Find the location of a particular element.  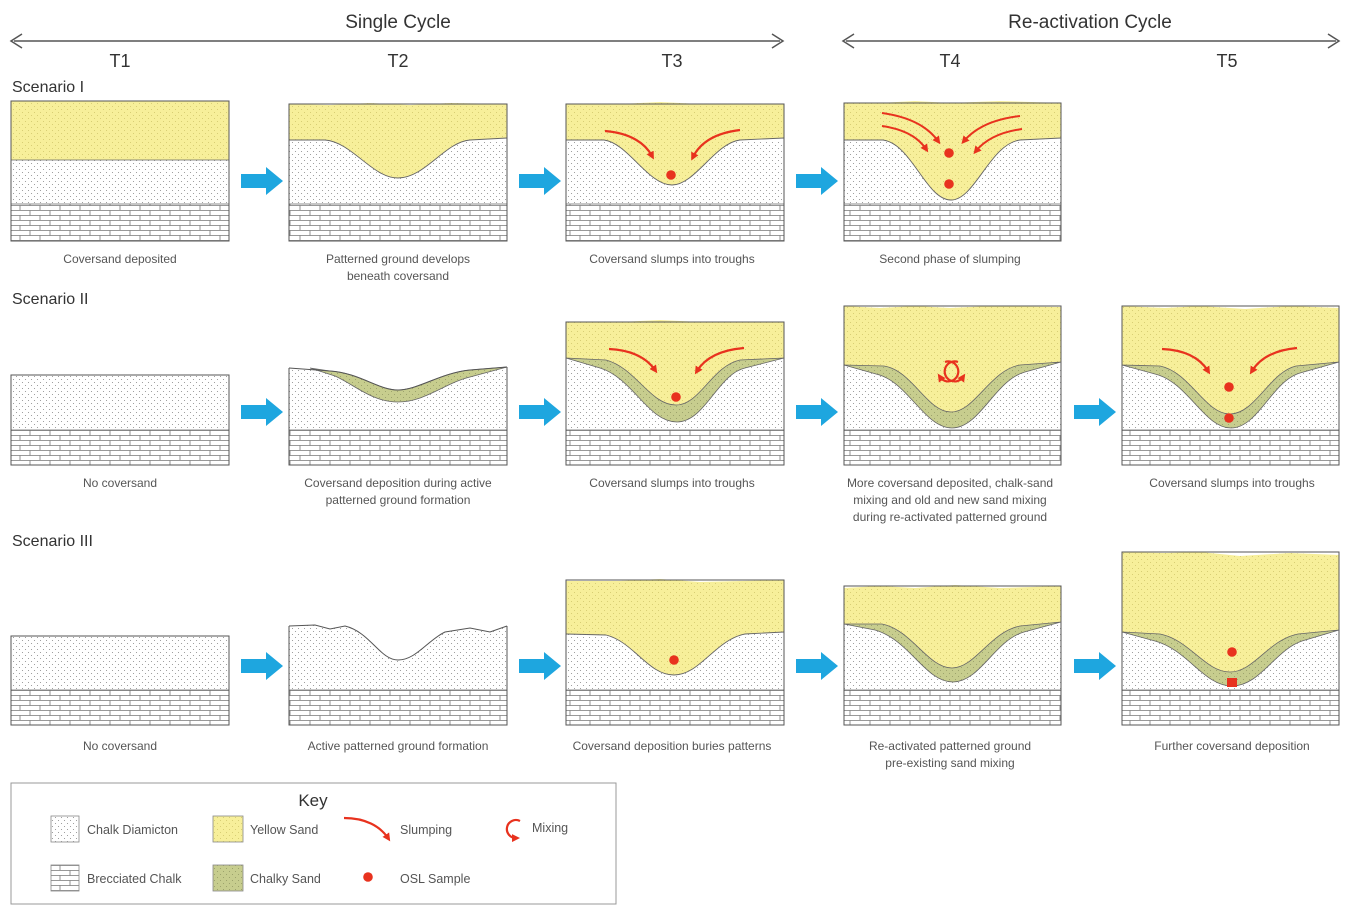

column-header-t1: T1 is located at coordinates (119, 61).